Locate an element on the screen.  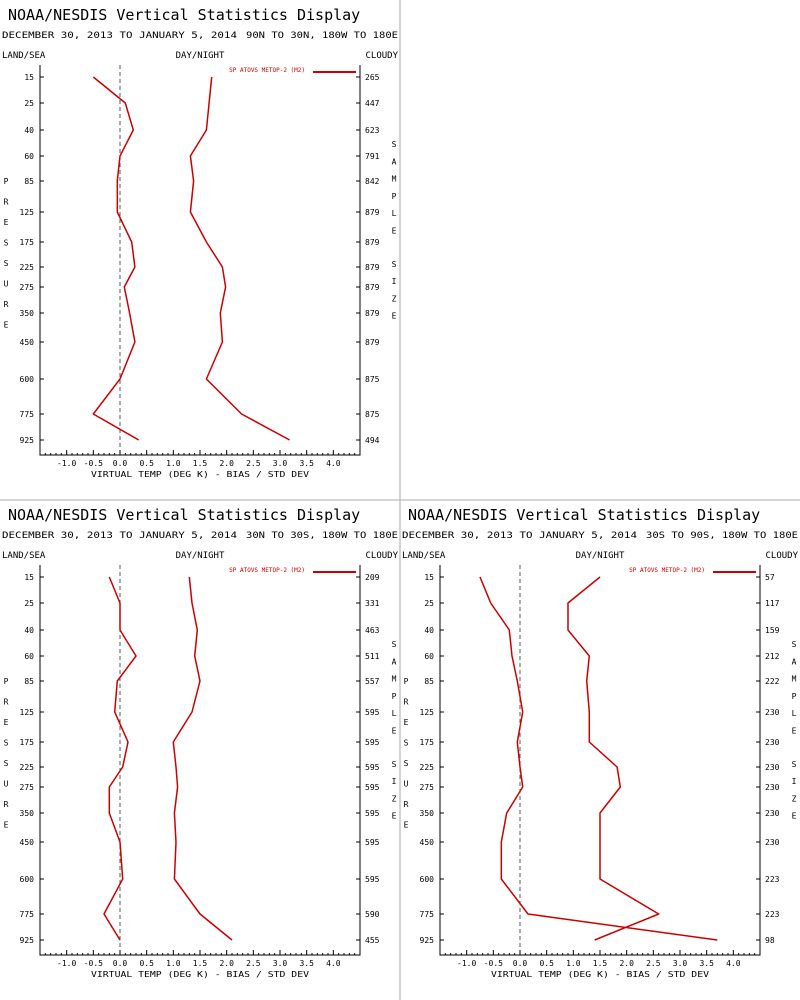
sample-size-label: 494 is located at coordinates (372, 440).